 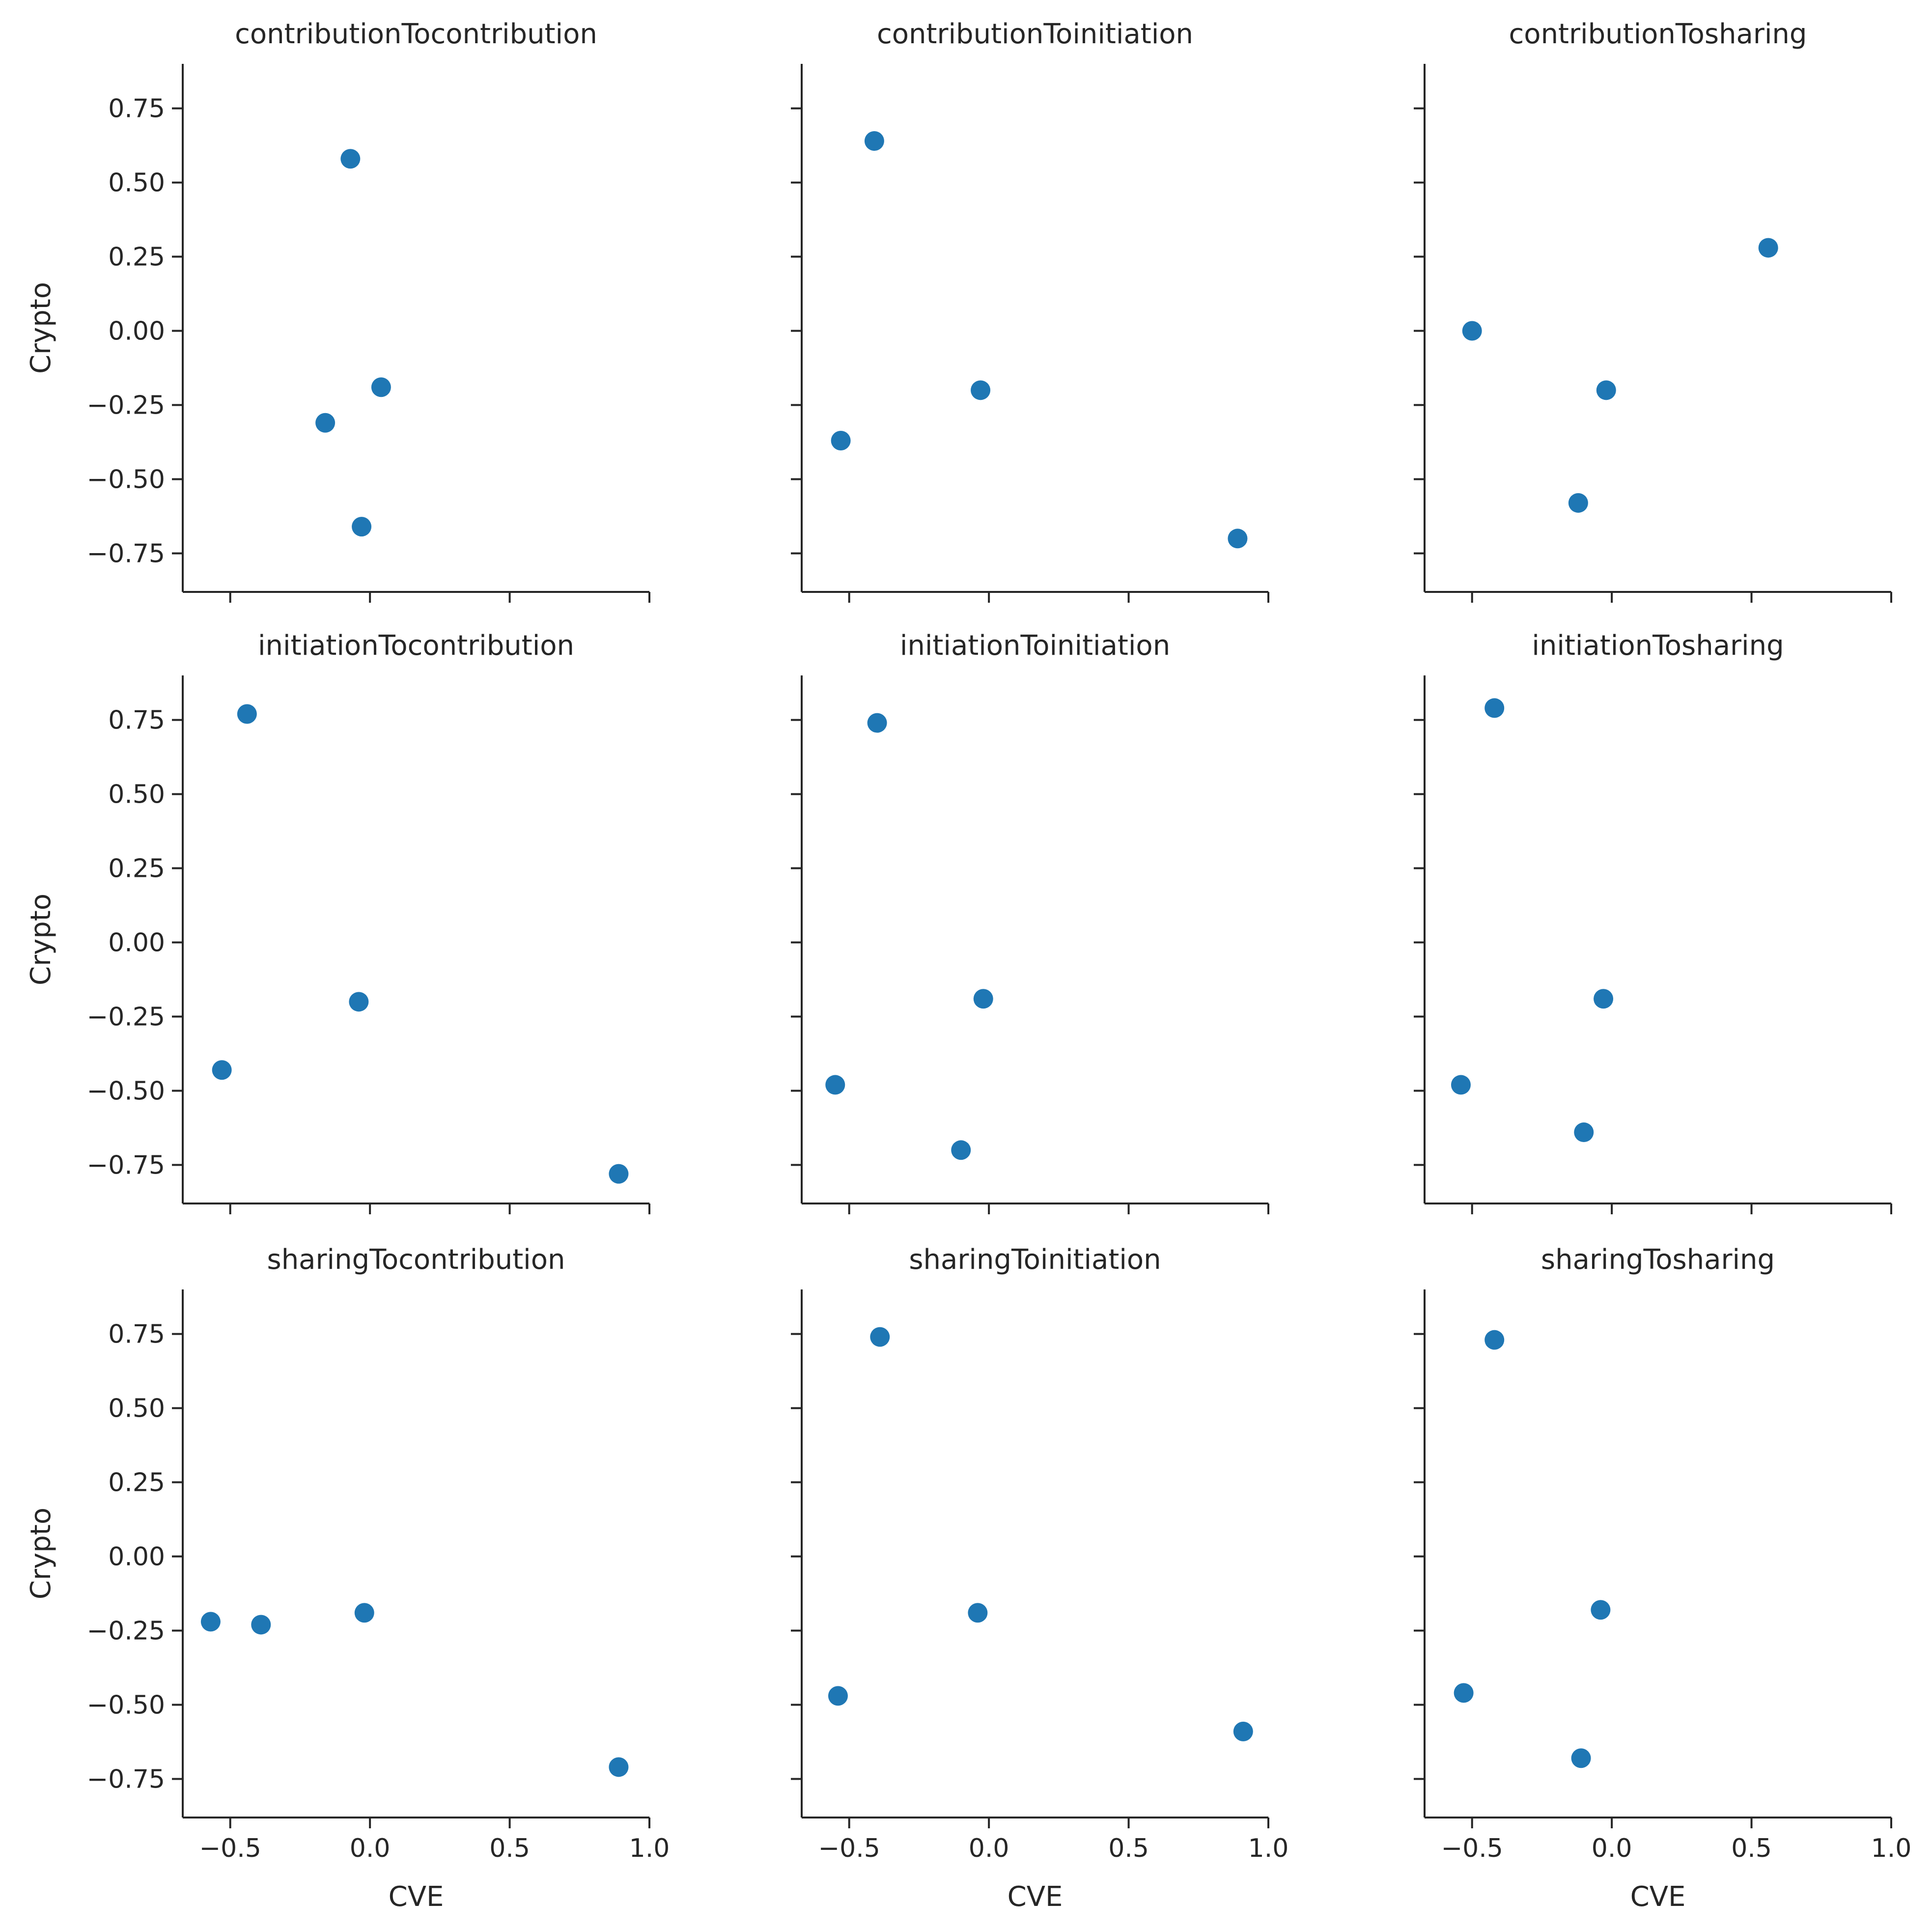 I want to click on panel-title: sharingTocontribution, so click(x=416, y=1260).